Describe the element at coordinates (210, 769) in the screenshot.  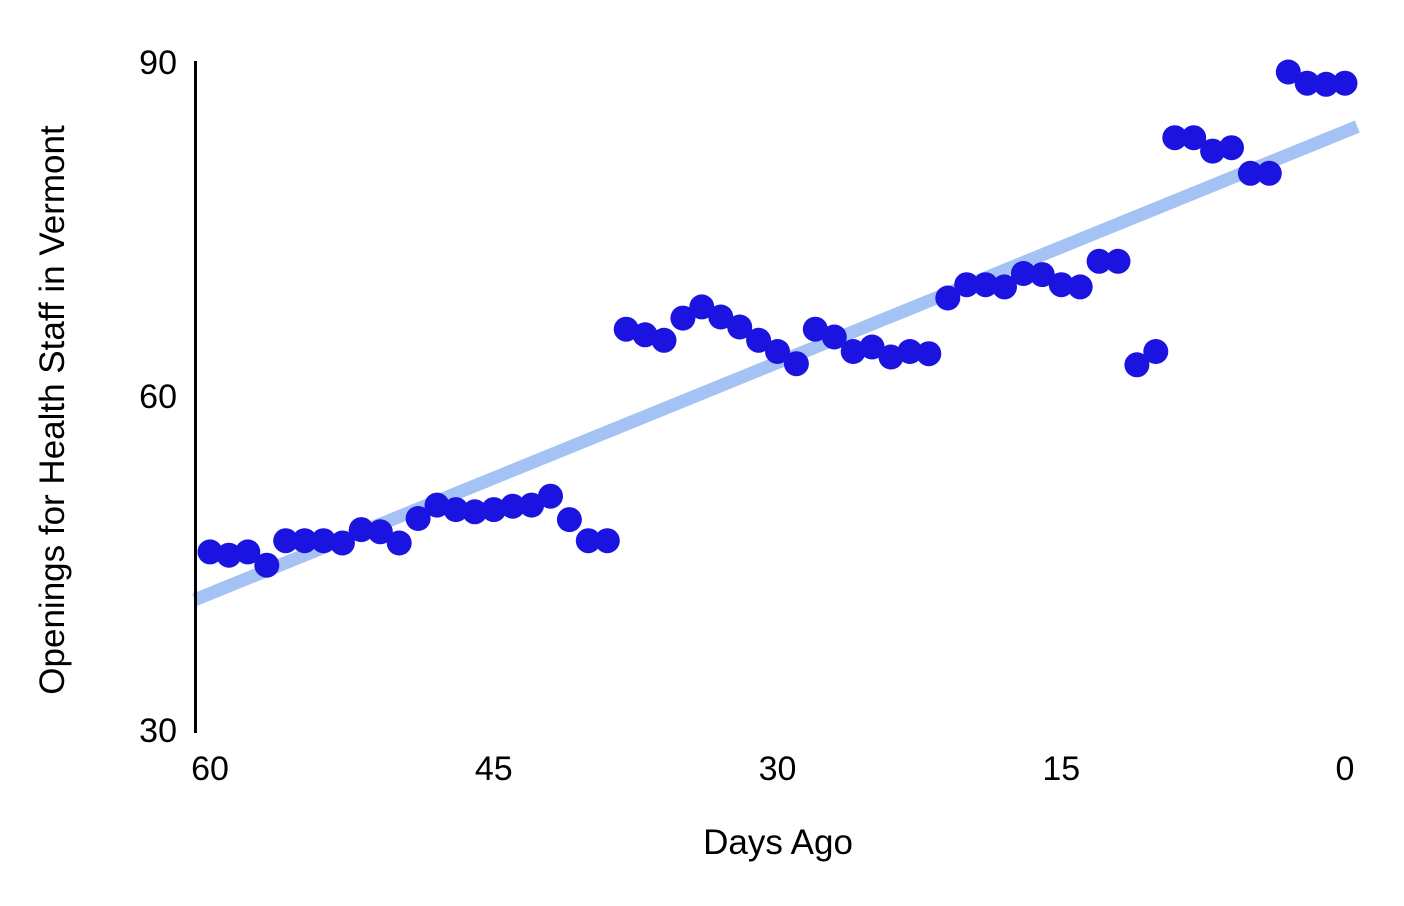
I see `x-tick-label: 60` at that location.